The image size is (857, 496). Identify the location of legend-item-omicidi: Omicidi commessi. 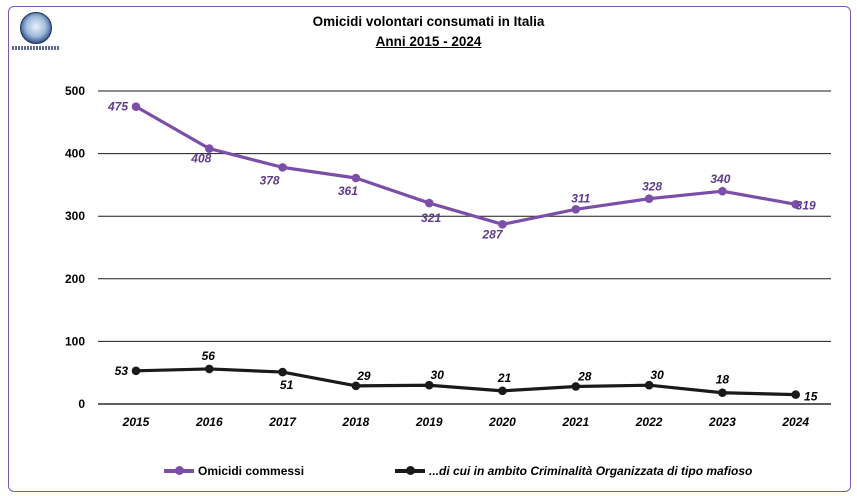
(234, 471).